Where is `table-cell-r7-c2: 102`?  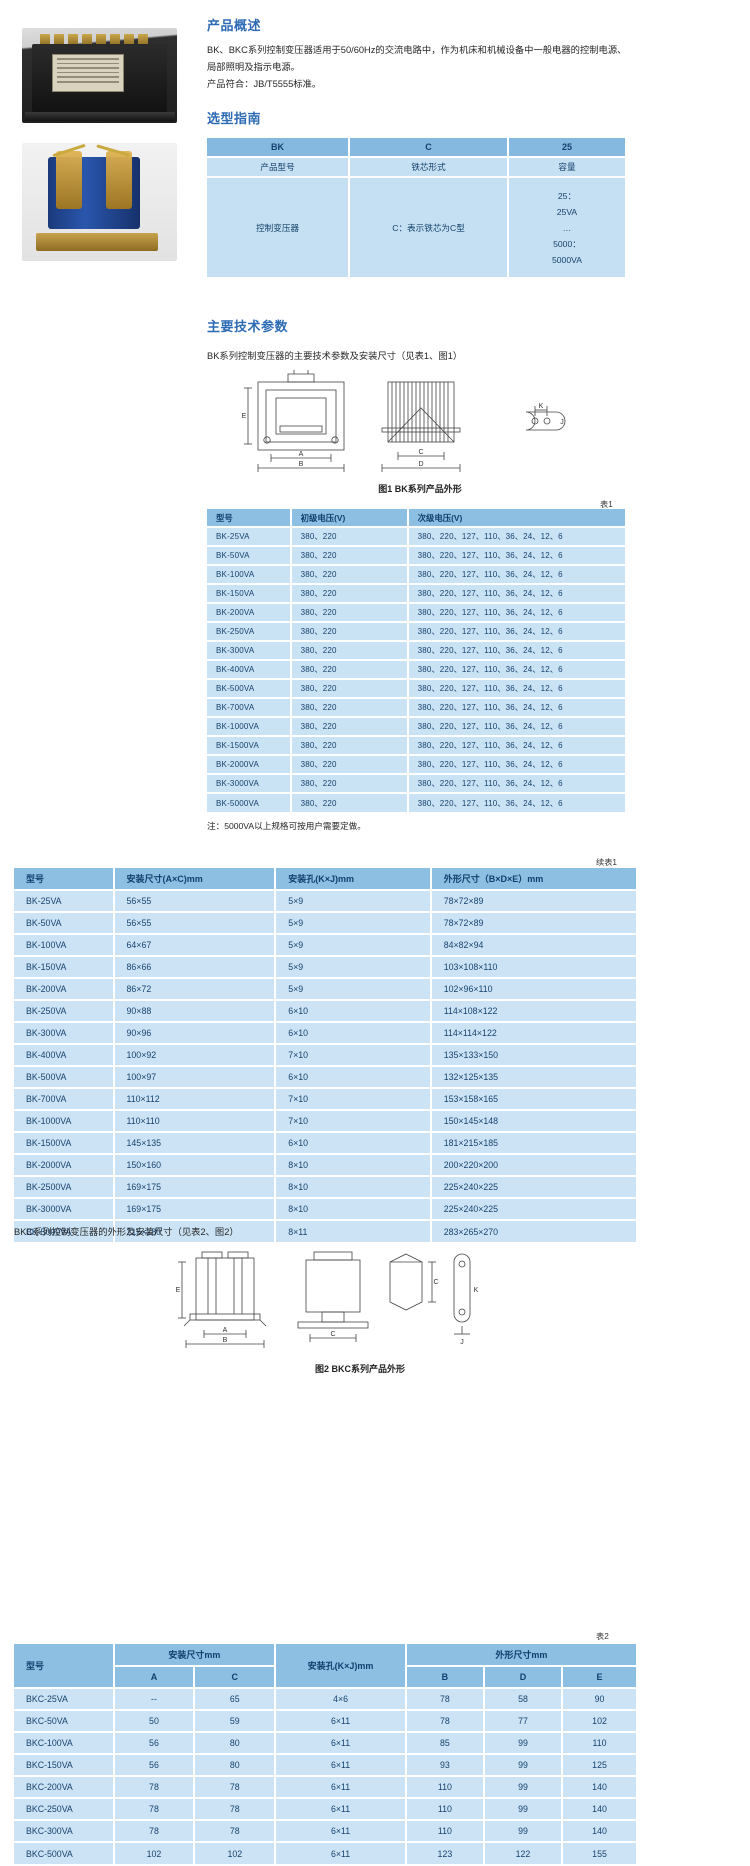 table-cell-r7-c2: 102 is located at coordinates (235, 1852).